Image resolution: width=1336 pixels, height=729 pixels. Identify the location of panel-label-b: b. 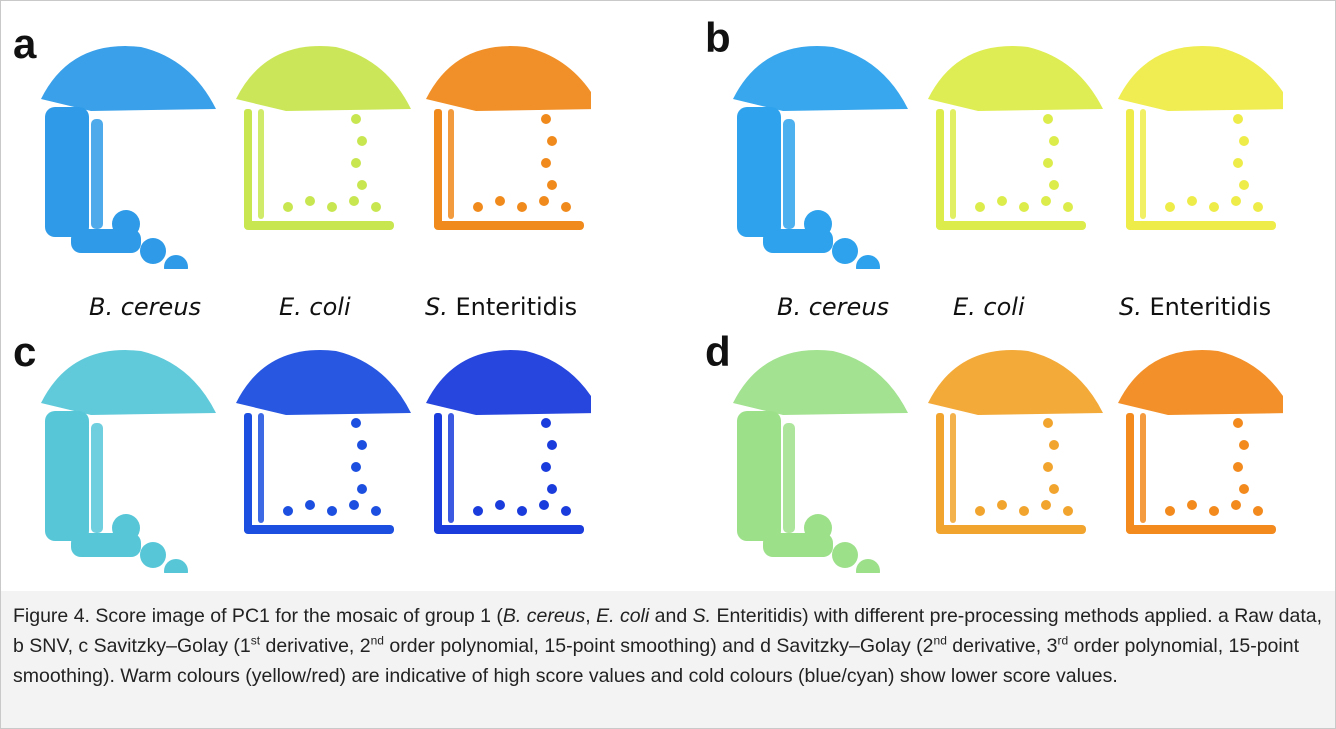
(718, 37).